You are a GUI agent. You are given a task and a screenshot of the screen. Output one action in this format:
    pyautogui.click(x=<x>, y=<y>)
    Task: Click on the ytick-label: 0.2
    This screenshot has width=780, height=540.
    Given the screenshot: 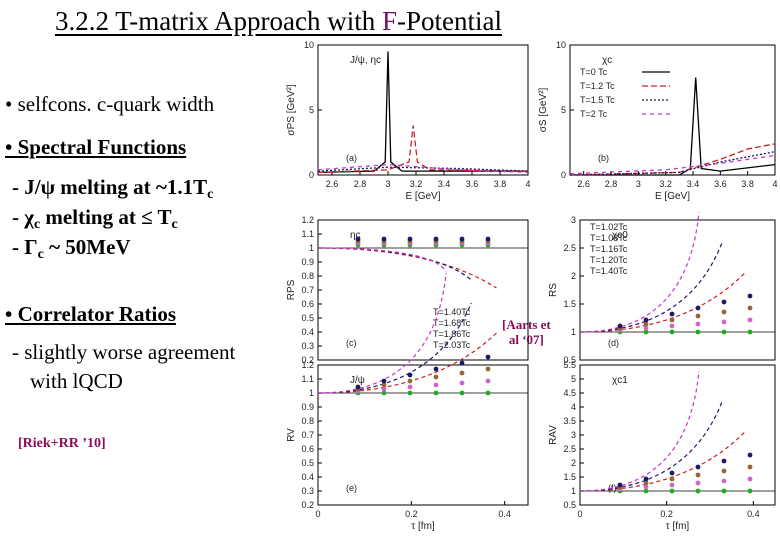 What is the action you would take?
    pyautogui.click(x=307, y=360)
    